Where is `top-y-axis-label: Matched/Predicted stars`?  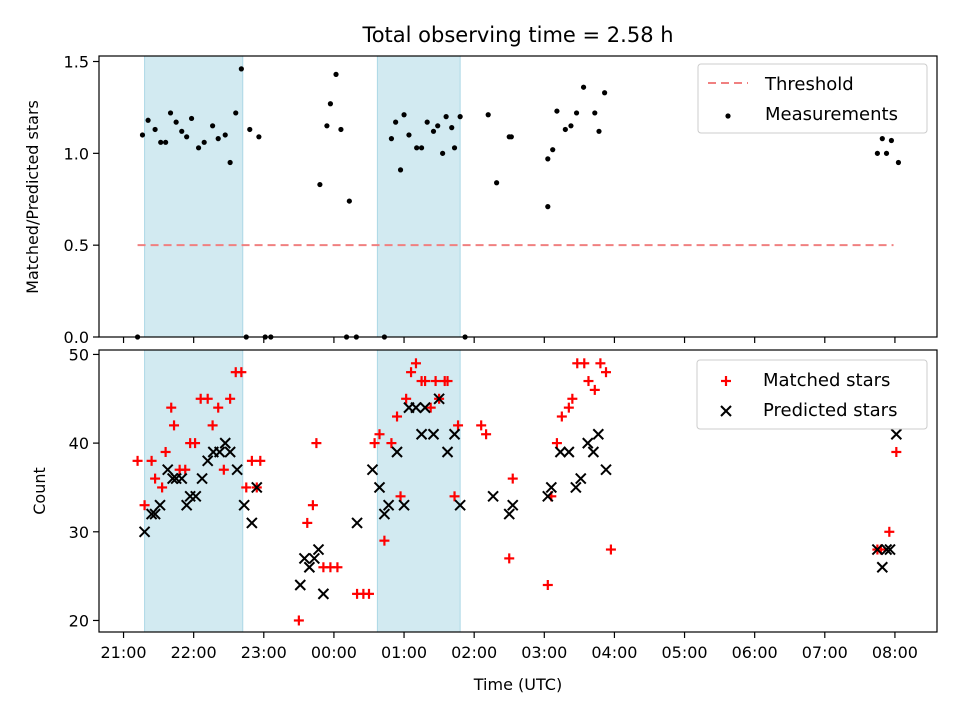 top-y-axis-label: Matched/Predicted stars is located at coordinates (32, 197).